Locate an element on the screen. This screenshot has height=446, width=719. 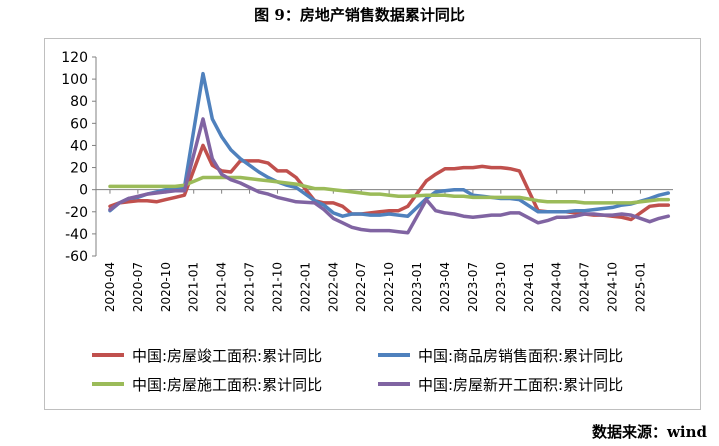
source-note: 数据来源：wind is located at coordinates (649, 432).